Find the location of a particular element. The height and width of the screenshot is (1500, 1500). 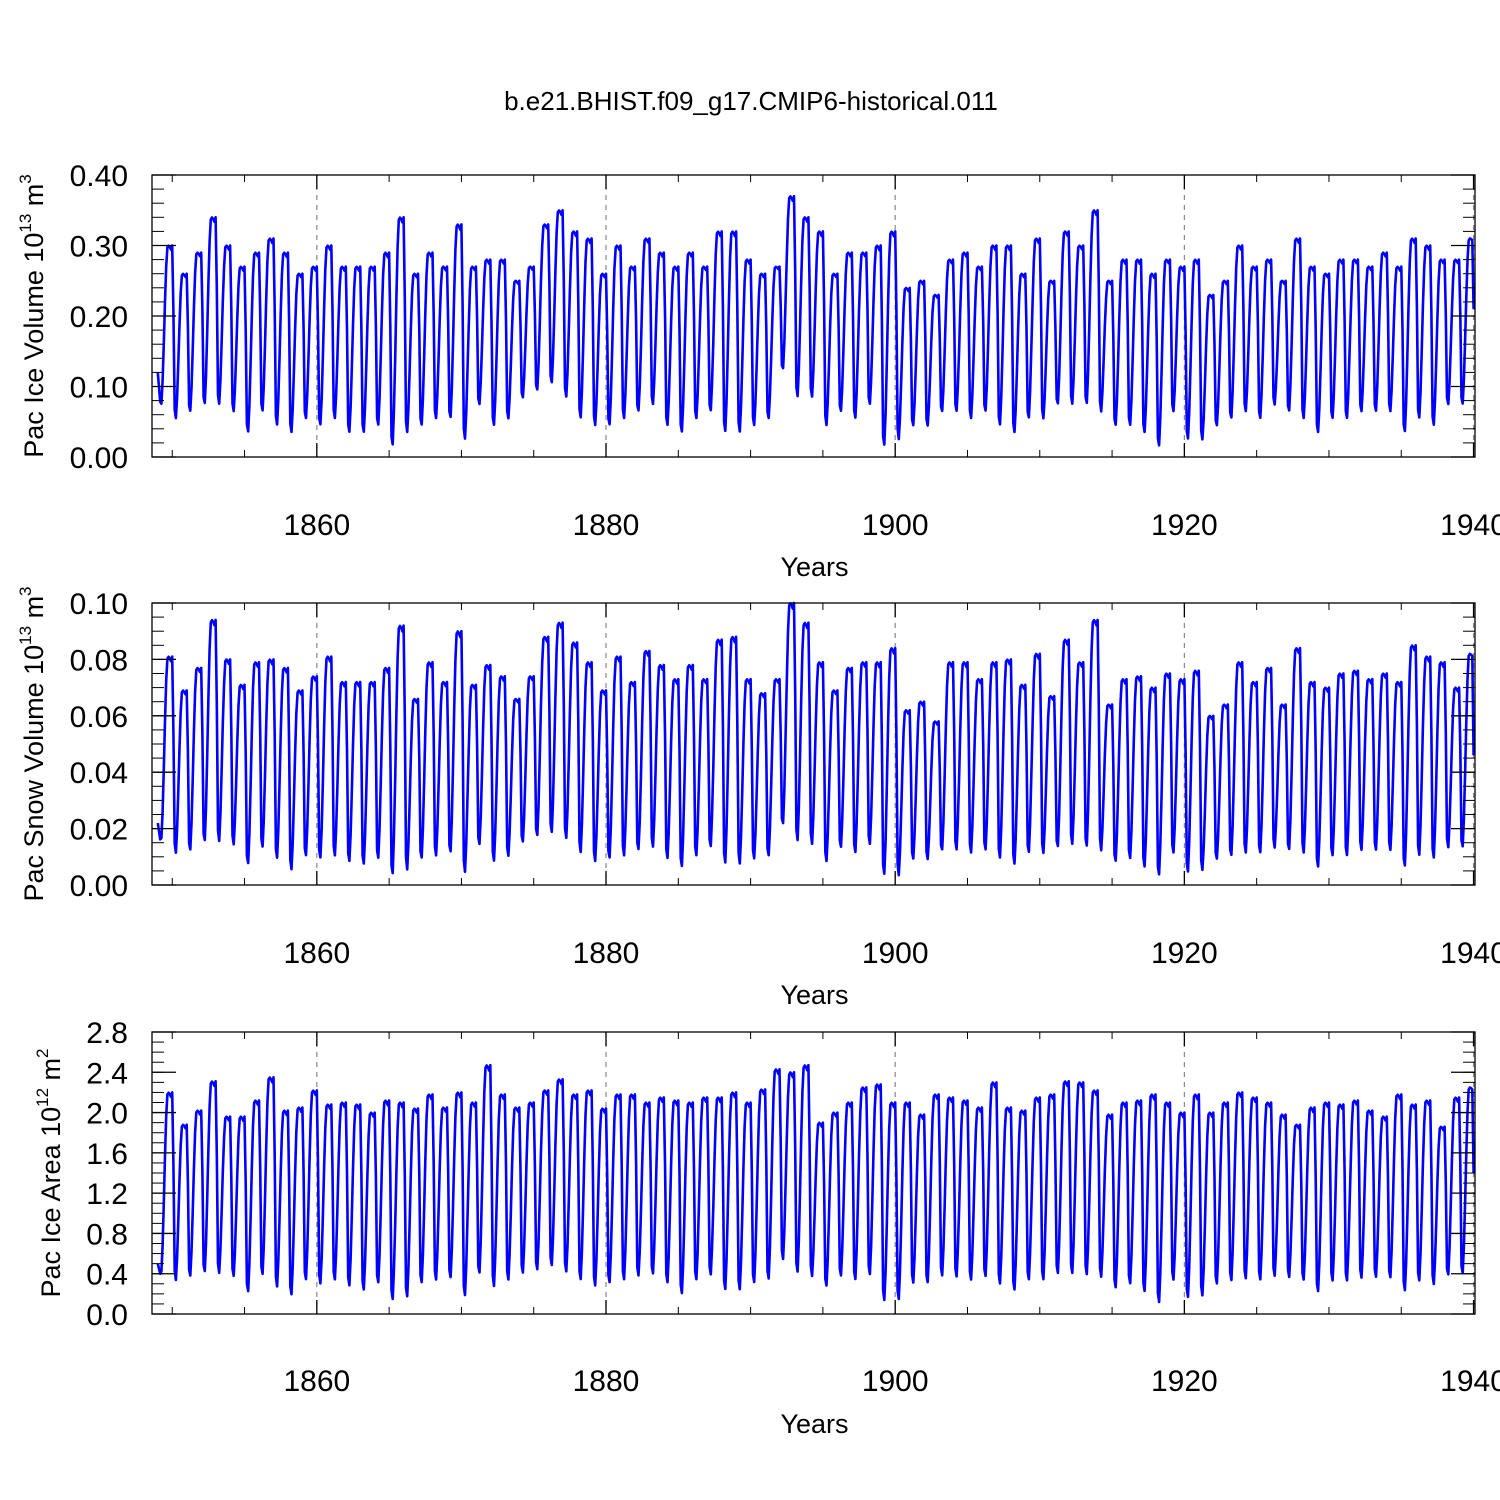

y-tick-label: 0.40 is located at coordinates (99, 176).